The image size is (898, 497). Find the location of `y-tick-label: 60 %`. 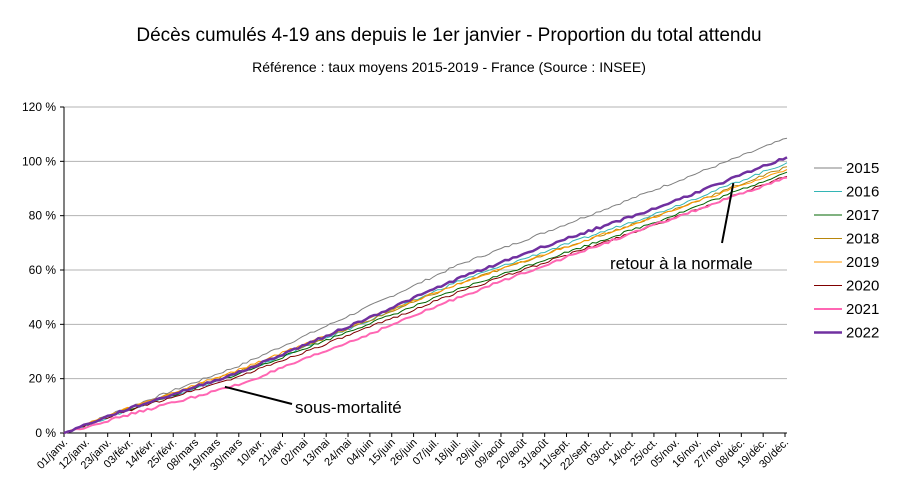

y-tick-label: 60 % is located at coordinates (43, 270).